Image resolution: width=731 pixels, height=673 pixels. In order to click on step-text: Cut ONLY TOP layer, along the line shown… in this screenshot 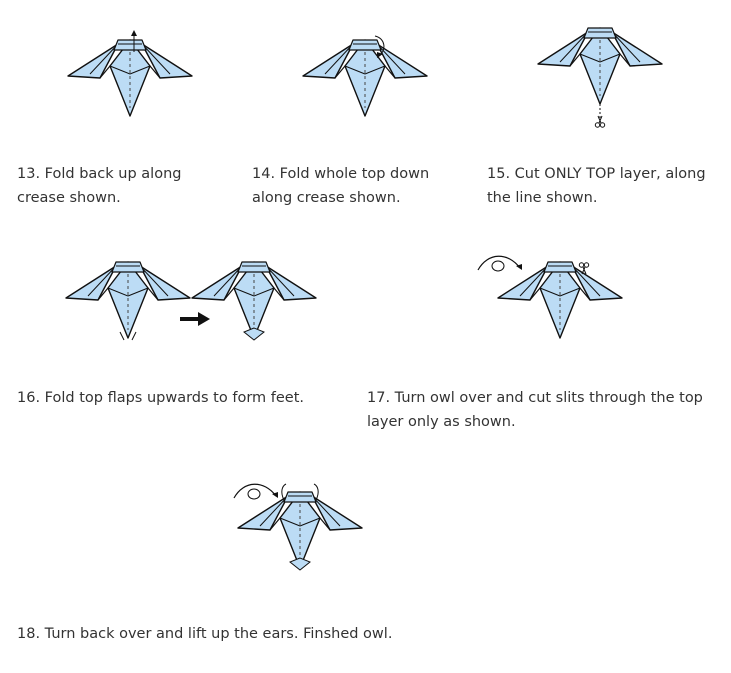, I will do `click(596, 186)`.